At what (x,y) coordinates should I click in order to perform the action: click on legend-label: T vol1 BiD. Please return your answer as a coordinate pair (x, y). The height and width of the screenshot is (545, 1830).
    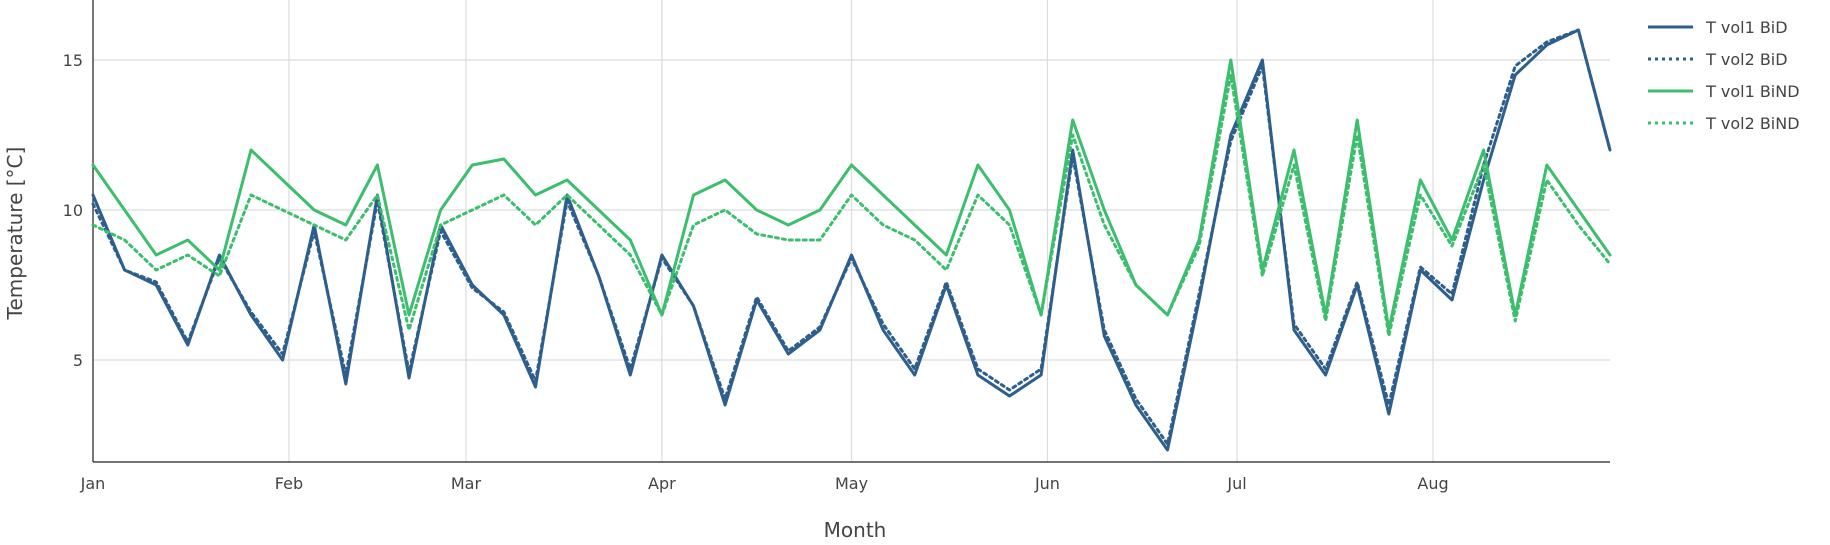
    Looking at the image, I should click on (1746, 27).